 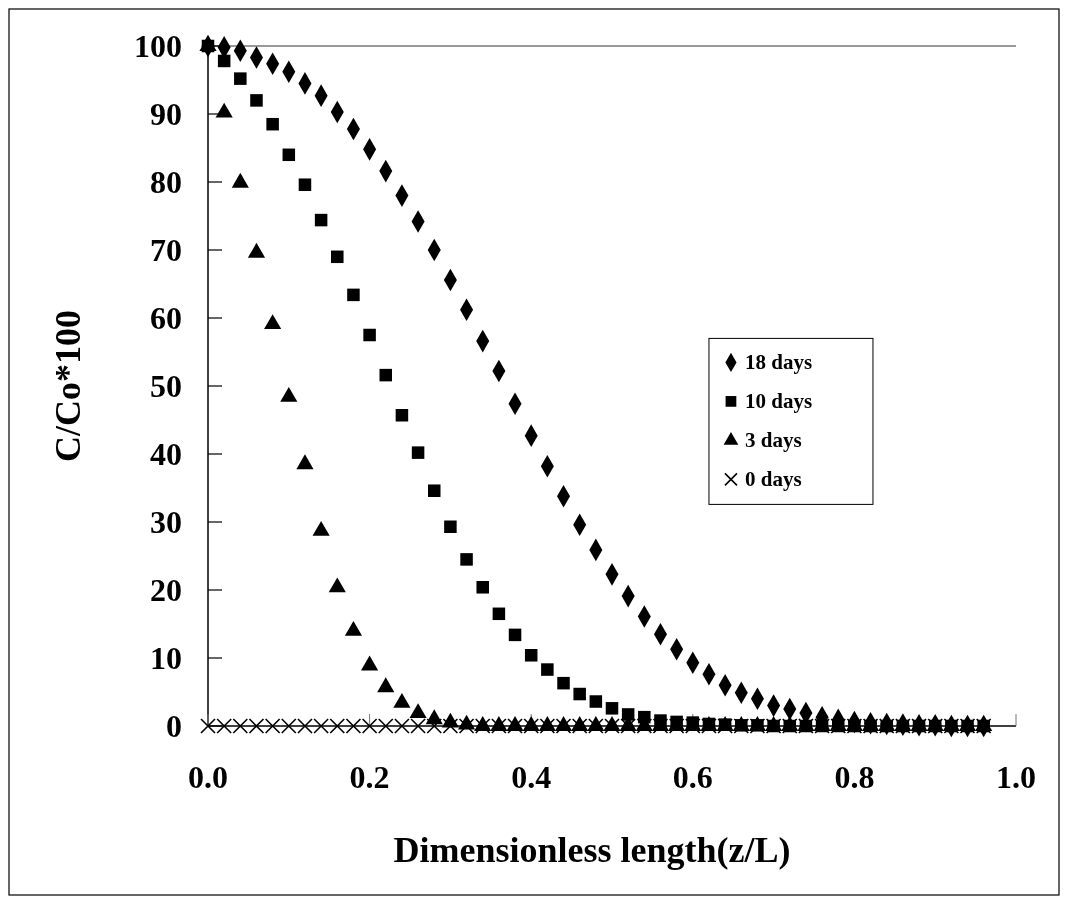 I want to click on legend-label: 3 days, so click(x=773, y=440).